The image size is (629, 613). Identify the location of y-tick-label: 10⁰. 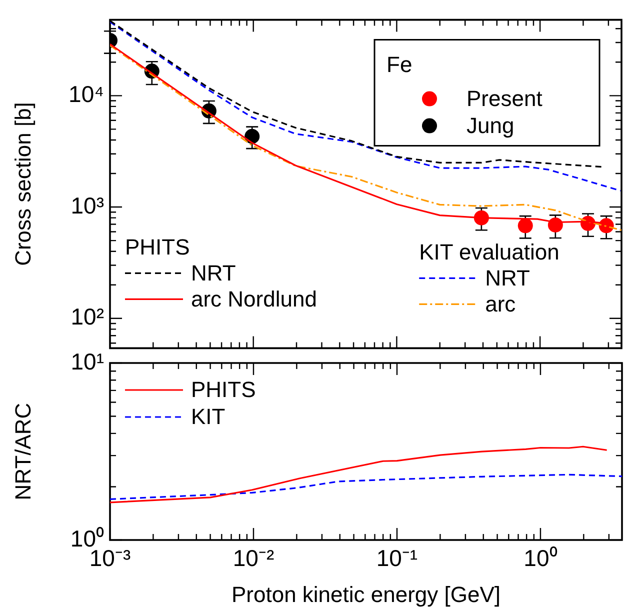
(87, 538).